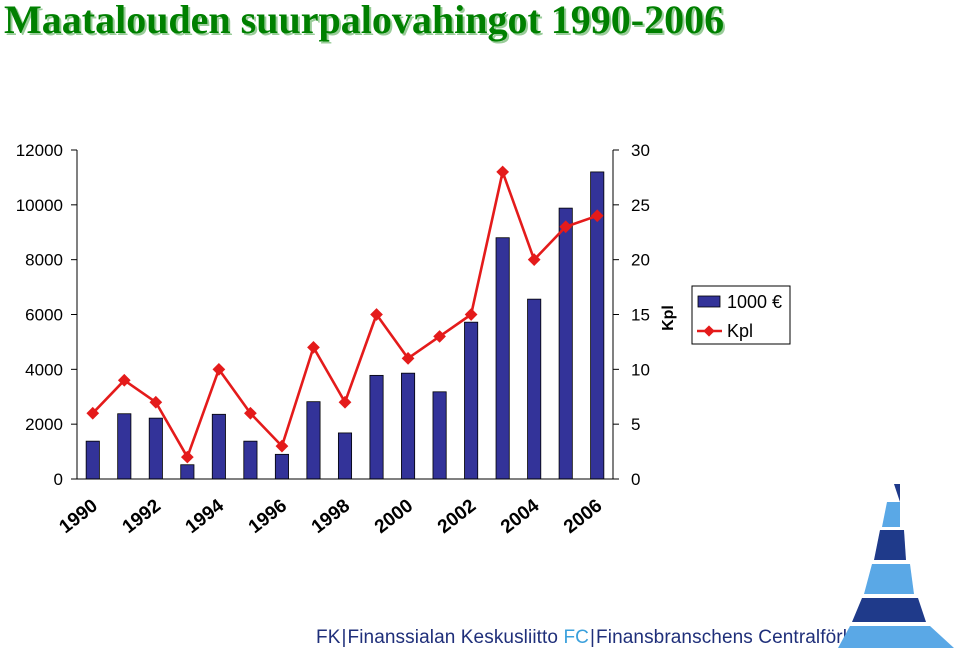 This screenshot has width=960, height=654. What do you see at coordinates (453, 637) in the screenshot?
I see `footer-fk-name: Finanssialan Keskusliitto` at bounding box center [453, 637].